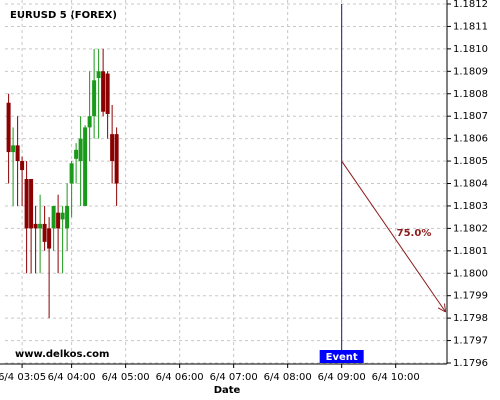 This screenshot has width=500, height=400. I want to click on event-box, so click(341, 356).